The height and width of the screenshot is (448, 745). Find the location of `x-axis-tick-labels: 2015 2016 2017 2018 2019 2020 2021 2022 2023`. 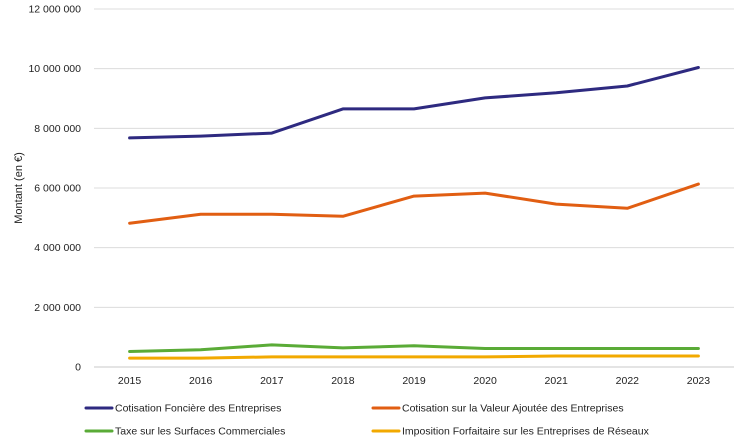

x-axis-tick-labels: 2015 2016 2017 2018 2019 2020 2021 2022 2023 is located at coordinates (414, 381).